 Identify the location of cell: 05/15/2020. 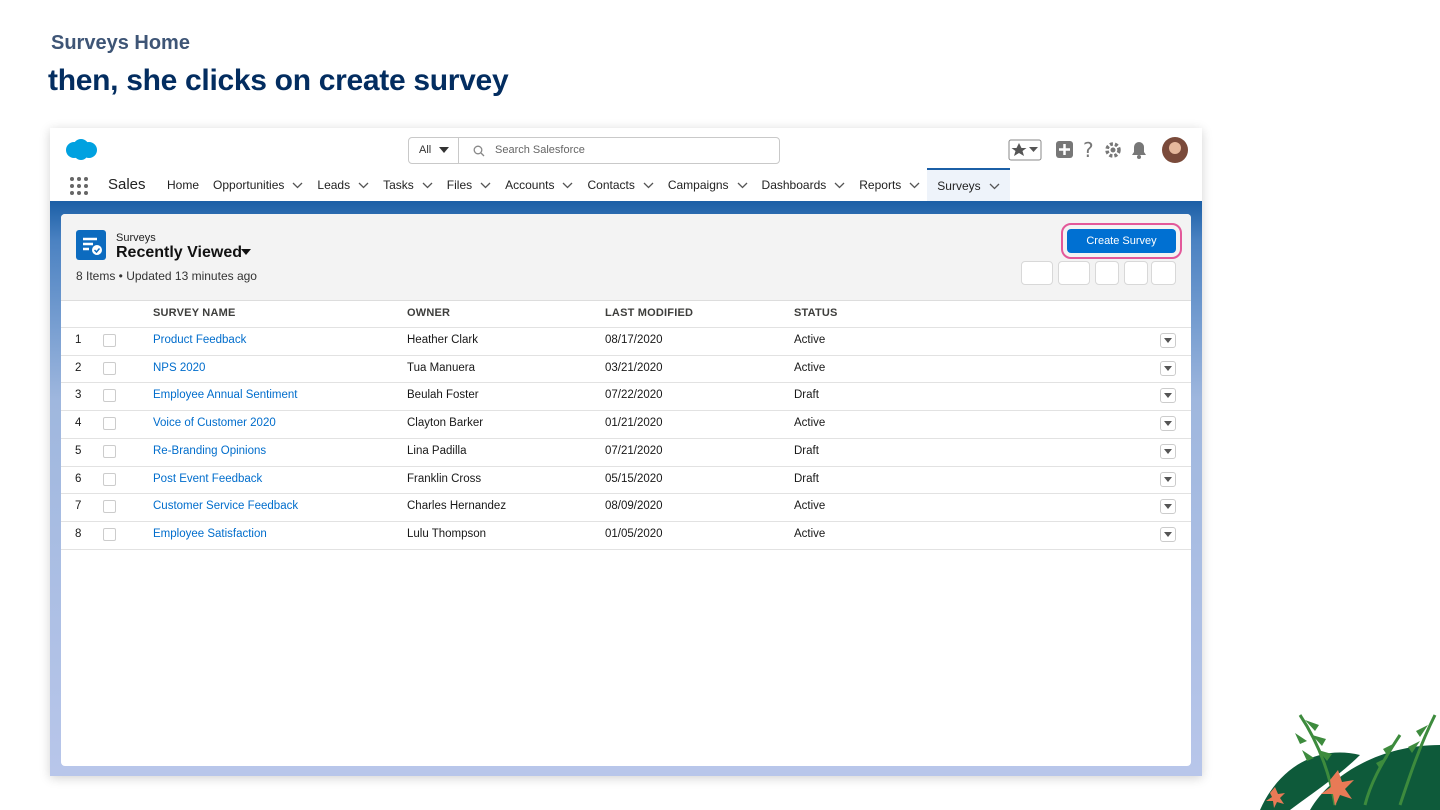
(634, 478).